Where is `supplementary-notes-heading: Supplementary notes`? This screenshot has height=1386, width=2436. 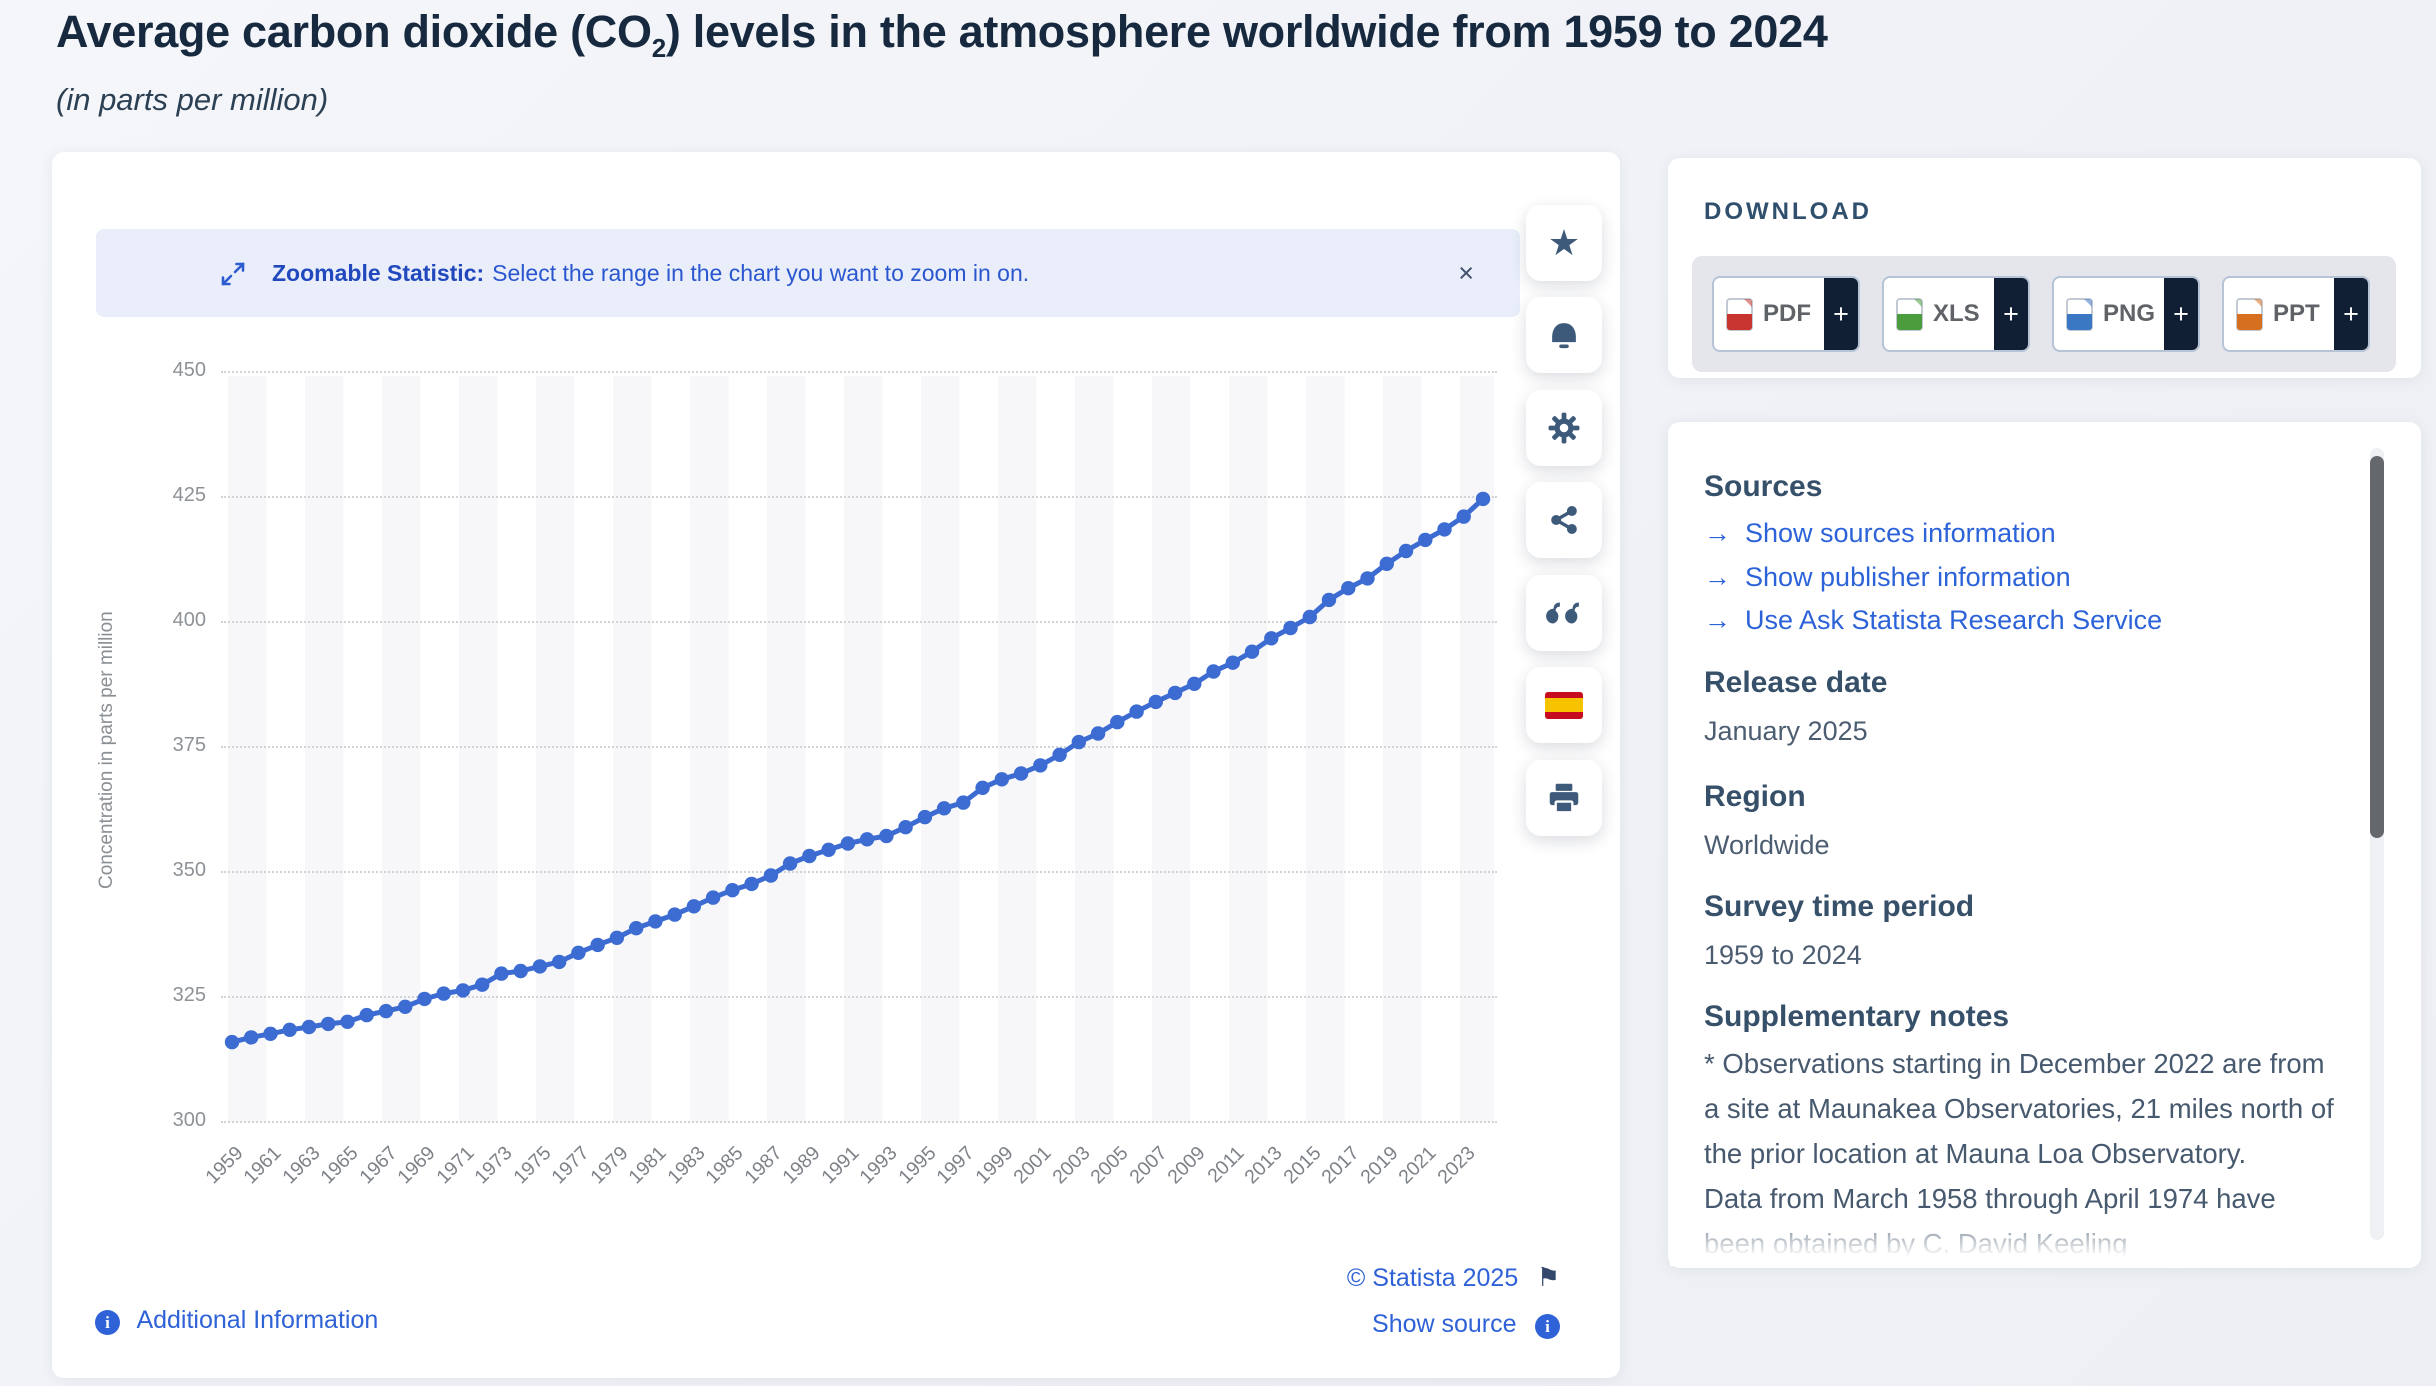 supplementary-notes-heading: Supplementary notes is located at coordinates (1857, 1016).